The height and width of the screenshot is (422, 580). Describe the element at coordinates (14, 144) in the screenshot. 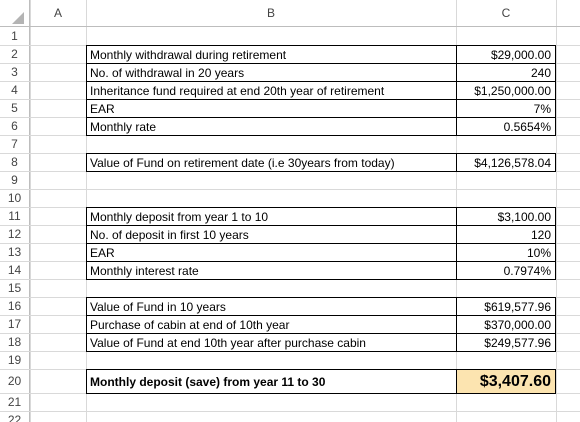

I see `row-header: 7` at that location.